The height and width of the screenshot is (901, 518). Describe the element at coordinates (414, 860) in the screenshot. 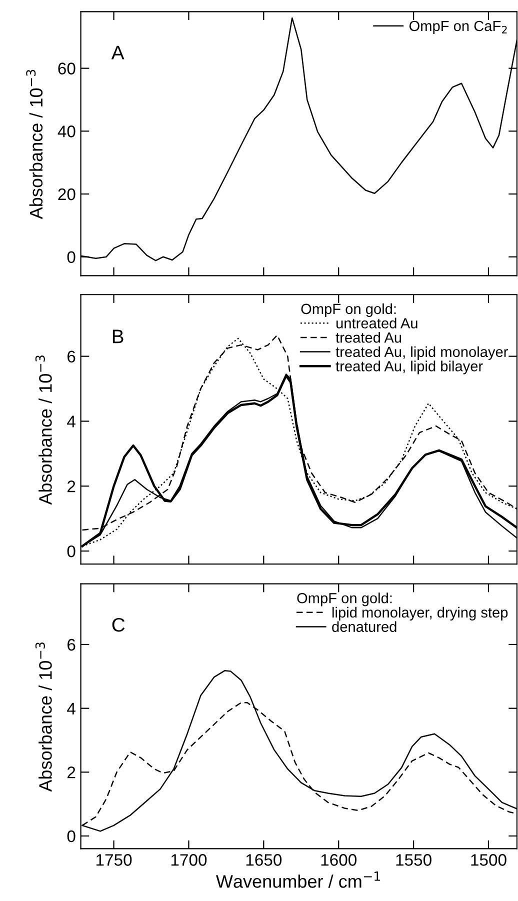

I see `x-tick-label: 1550` at that location.